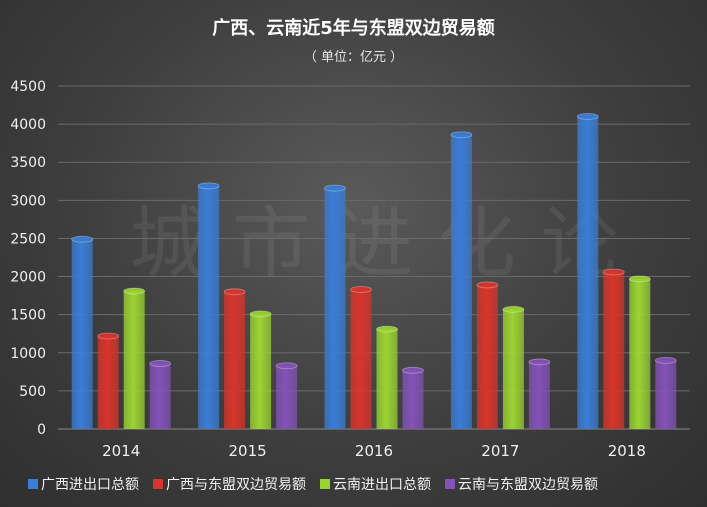 The image size is (707, 507). I want to click on legend-item: 云南进出口总额, so click(375, 484).